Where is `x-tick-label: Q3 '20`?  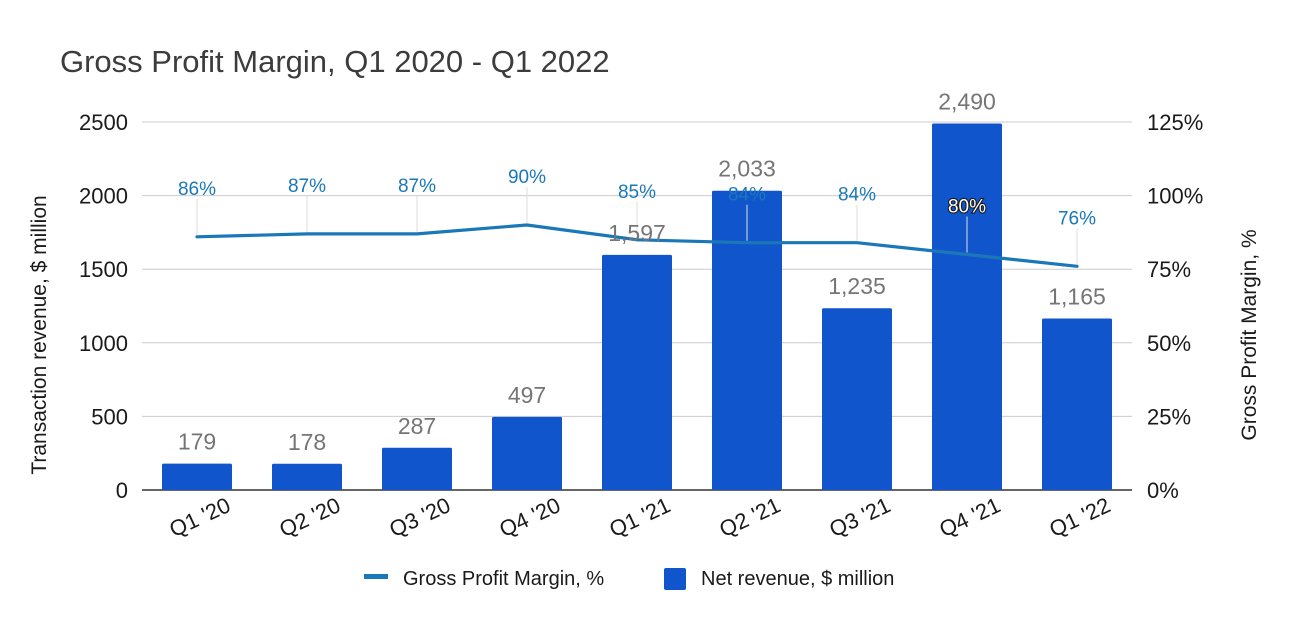
x-tick-label: Q3 '20 is located at coordinates (419, 517).